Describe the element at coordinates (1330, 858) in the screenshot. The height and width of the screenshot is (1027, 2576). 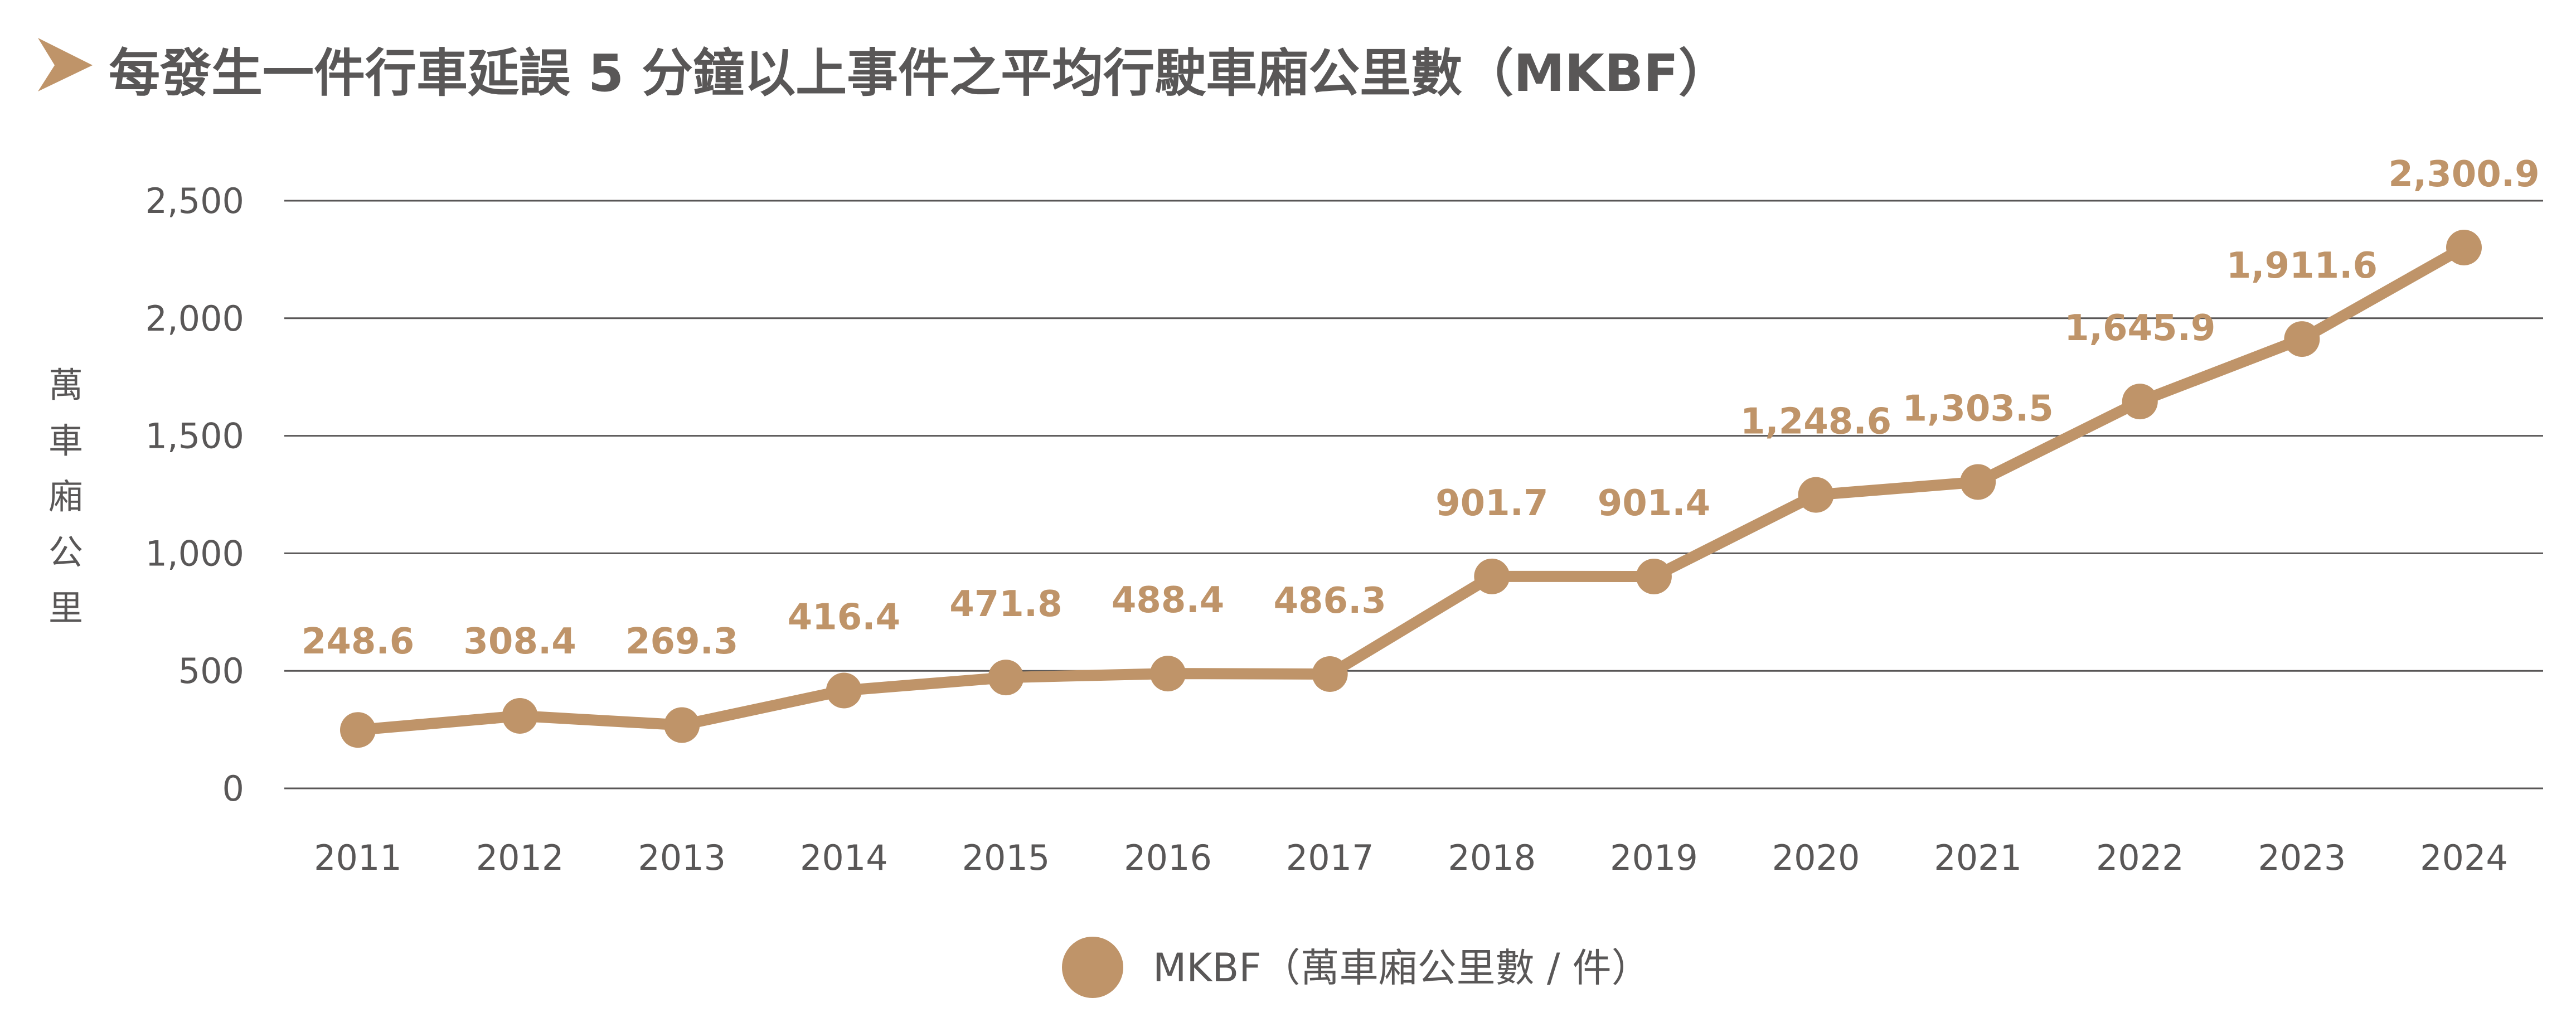
I see `x-tick-label: 2017` at that location.